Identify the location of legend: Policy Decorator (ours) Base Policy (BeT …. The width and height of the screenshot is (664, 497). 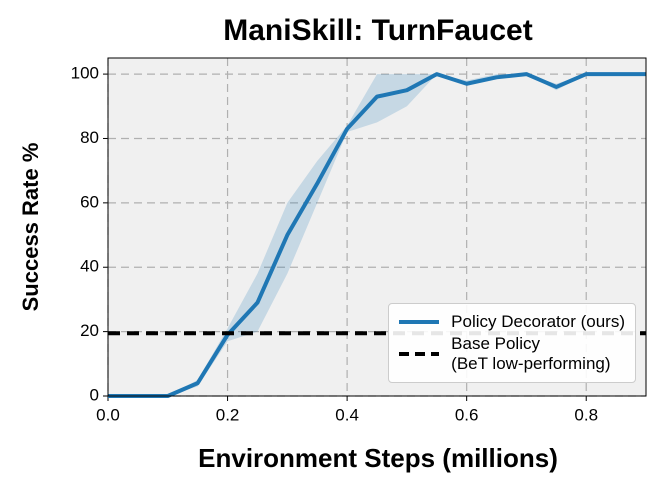
(512, 343).